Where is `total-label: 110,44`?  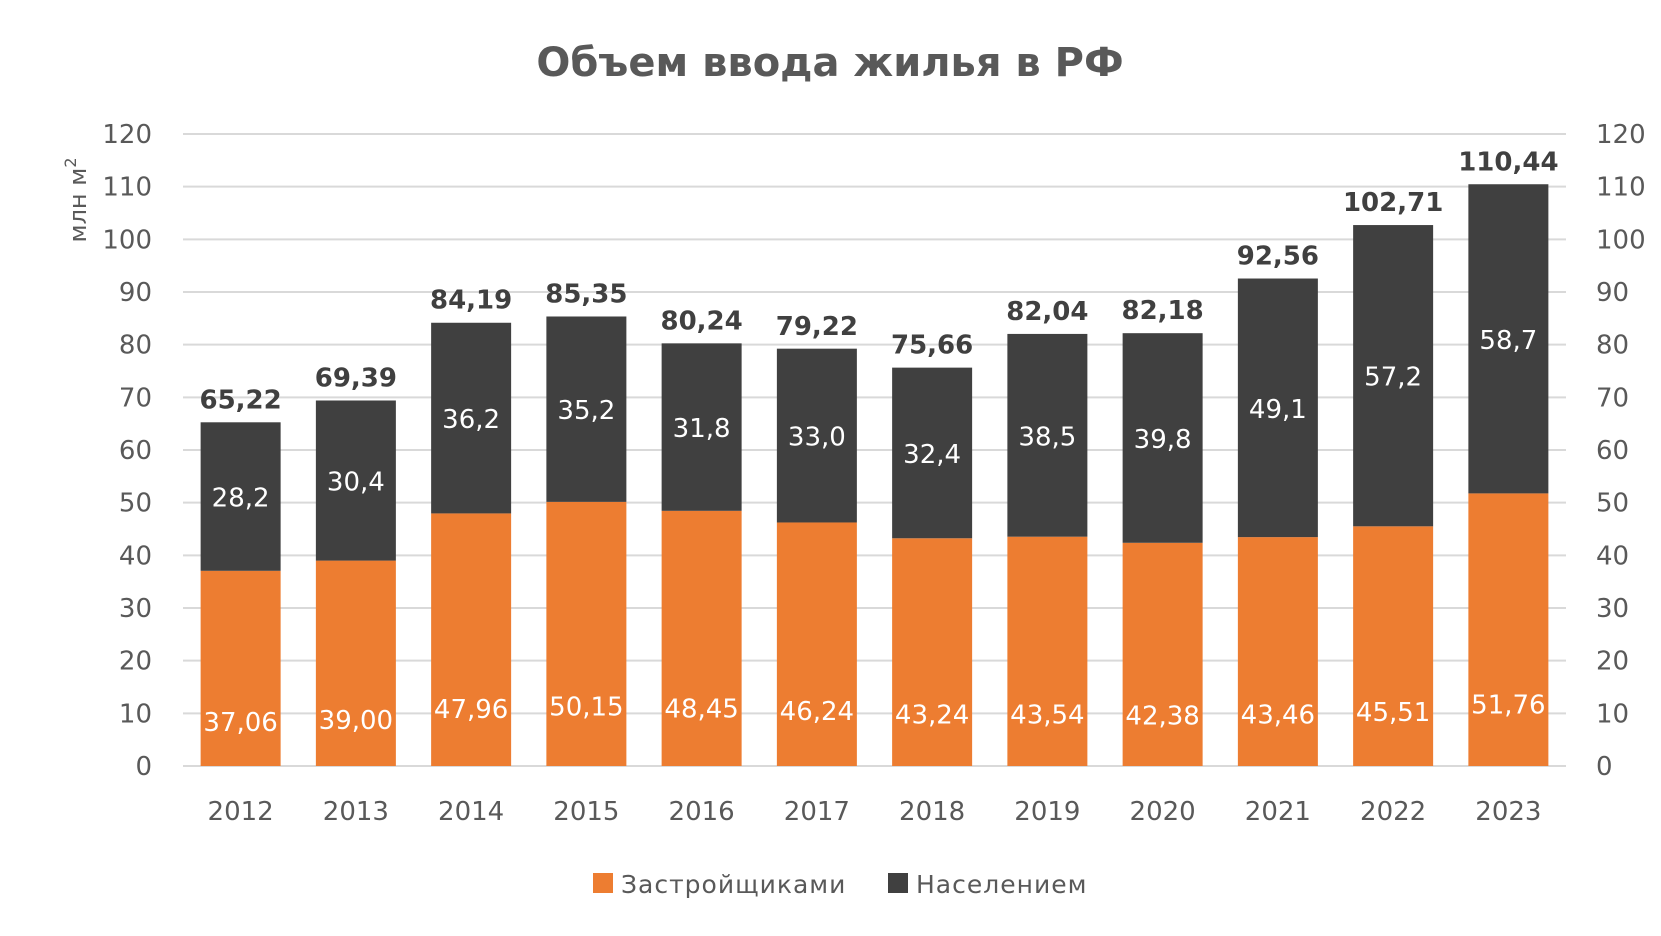
total-label: 110,44 is located at coordinates (1508, 162).